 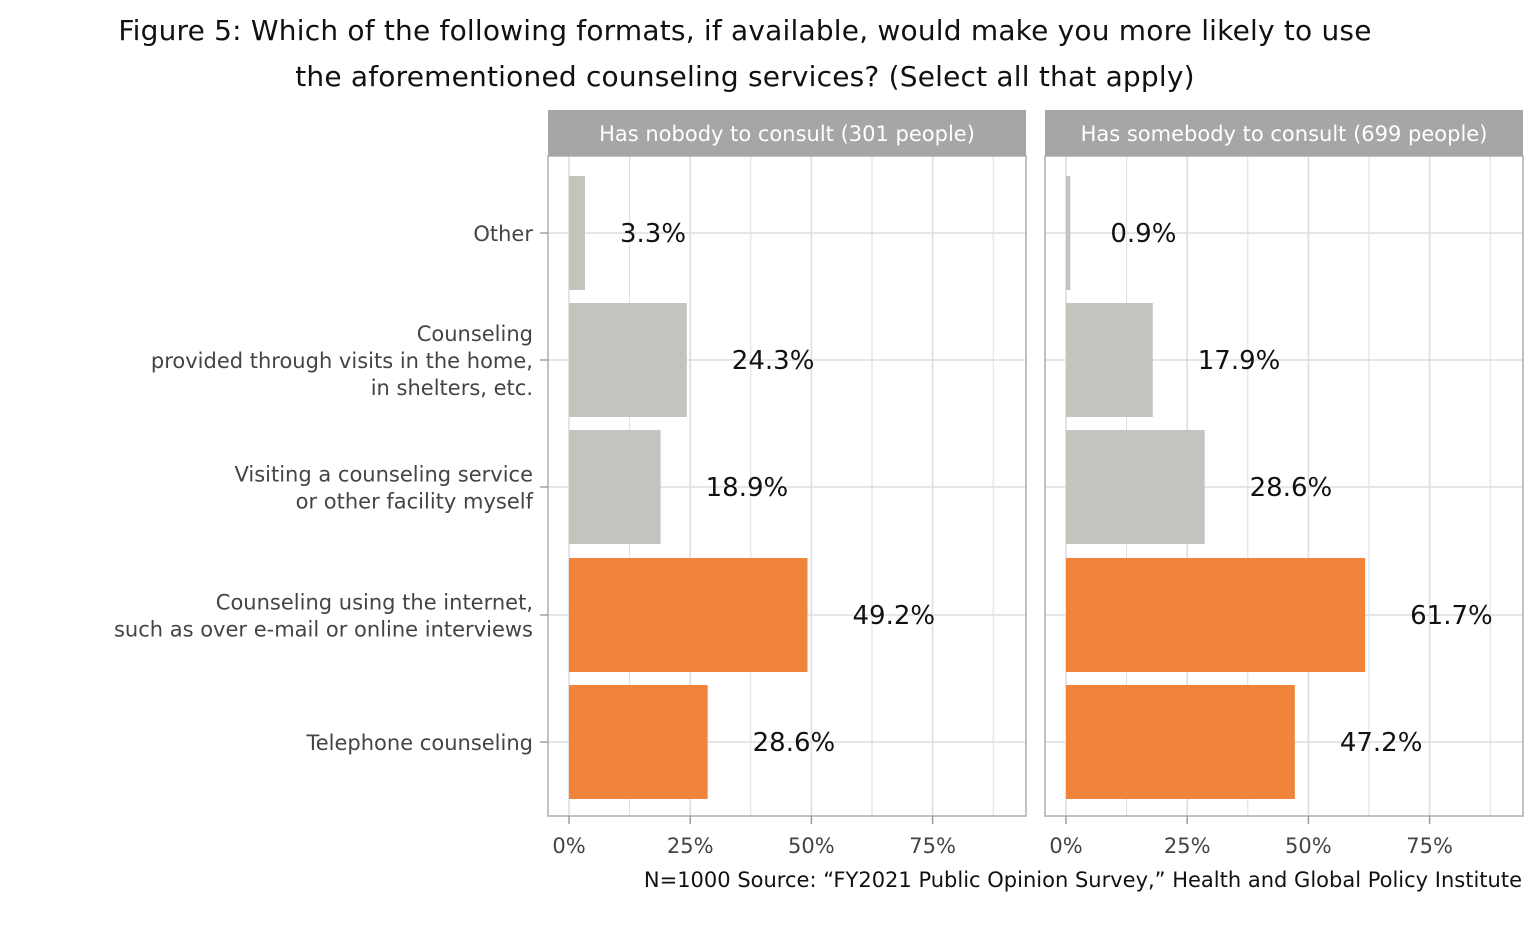 I want to click on facet-strip-label: Has nobody to consult (301 people), so click(x=787, y=134).